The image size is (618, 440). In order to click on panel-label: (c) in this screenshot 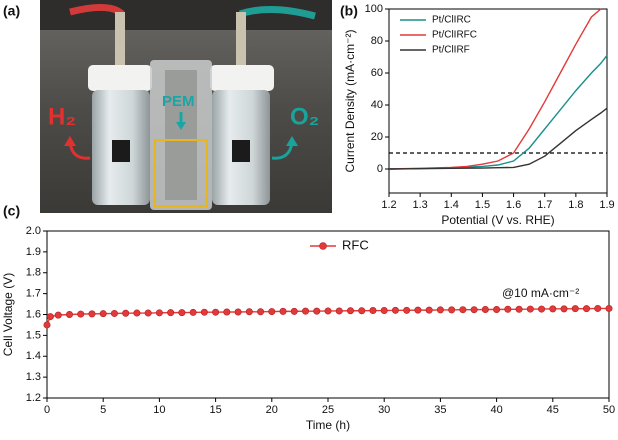, I will do `click(11, 211)`.